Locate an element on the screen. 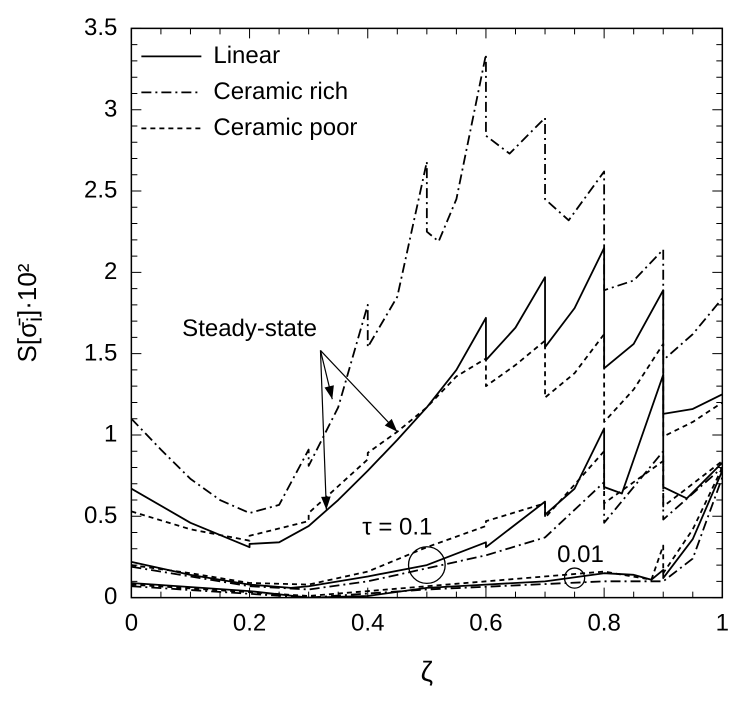  y-tick-label: 2 is located at coordinates (111, 271).